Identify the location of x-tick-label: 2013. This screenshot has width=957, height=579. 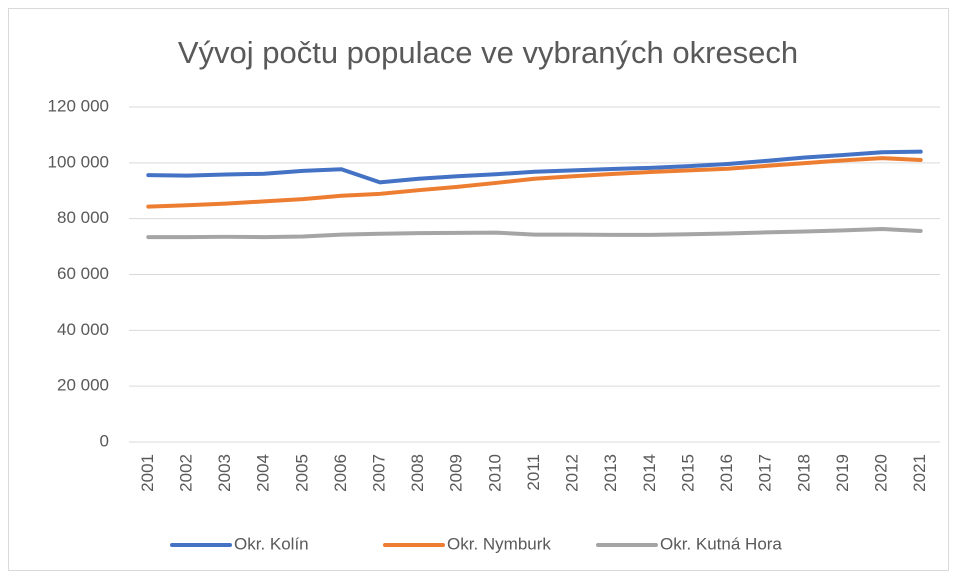
(610, 473).